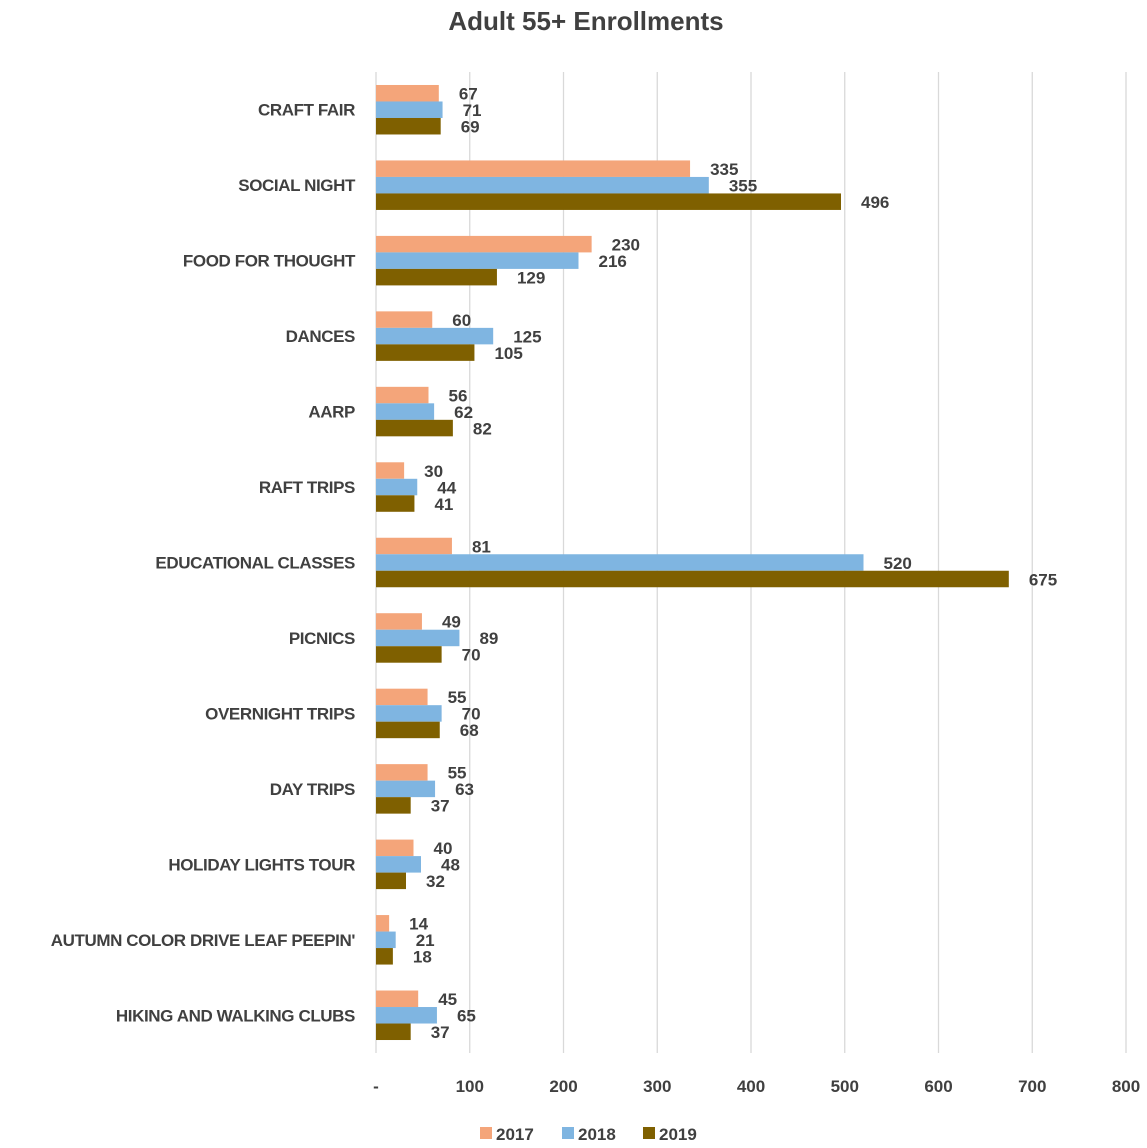 Image resolution: width=1147 pixels, height=1148 pixels. Describe the element at coordinates (376, 1086) in the screenshot. I see `x-tick-label: -` at that location.